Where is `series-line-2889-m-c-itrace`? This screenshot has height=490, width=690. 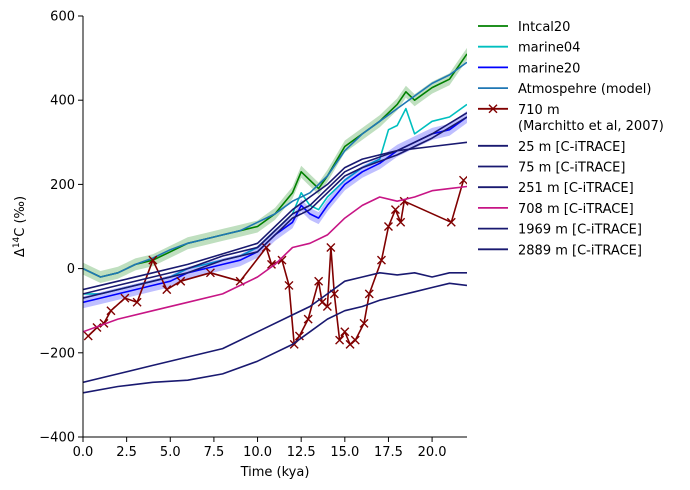 series-line-2889-m-c-itrace is located at coordinates (275, 338).